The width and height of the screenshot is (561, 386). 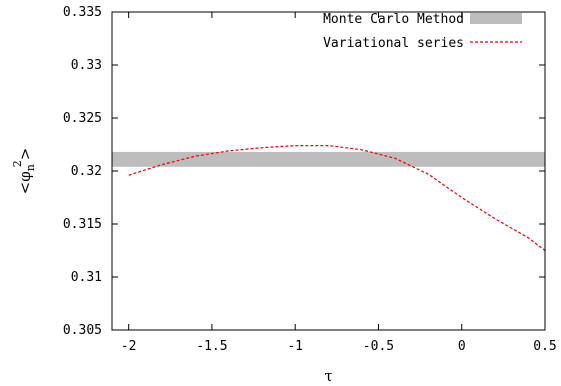 What do you see at coordinates (86, 277) in the screenshot?
I see `y-tick-label: 0.31` at bounding box center [86, 277].